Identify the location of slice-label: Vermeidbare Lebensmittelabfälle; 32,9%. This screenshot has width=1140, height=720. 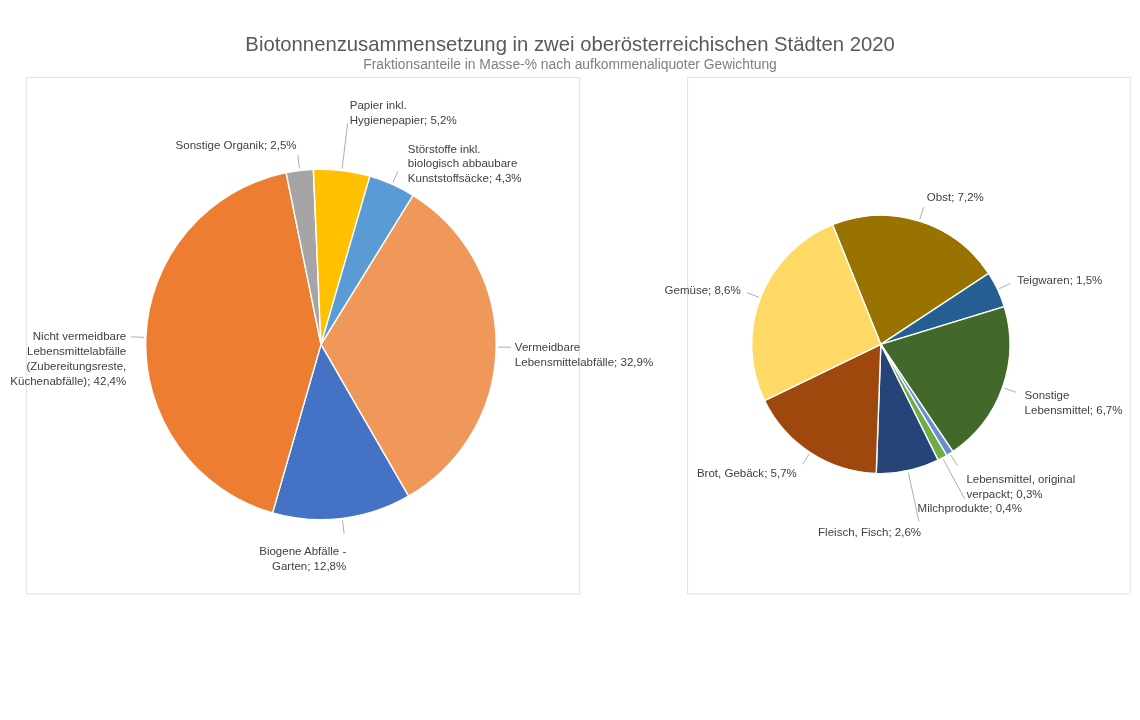
(584, 354).